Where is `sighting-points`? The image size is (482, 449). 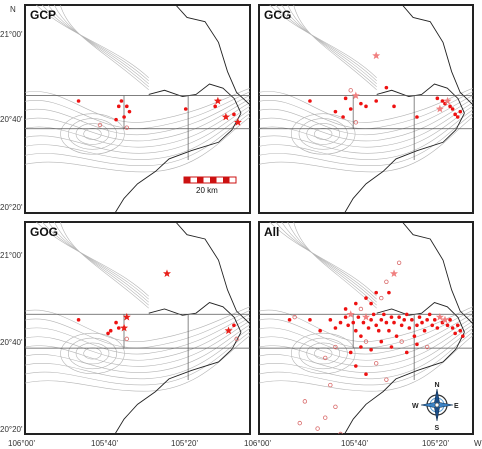 sighting-points is located at coordinates (385, 88).